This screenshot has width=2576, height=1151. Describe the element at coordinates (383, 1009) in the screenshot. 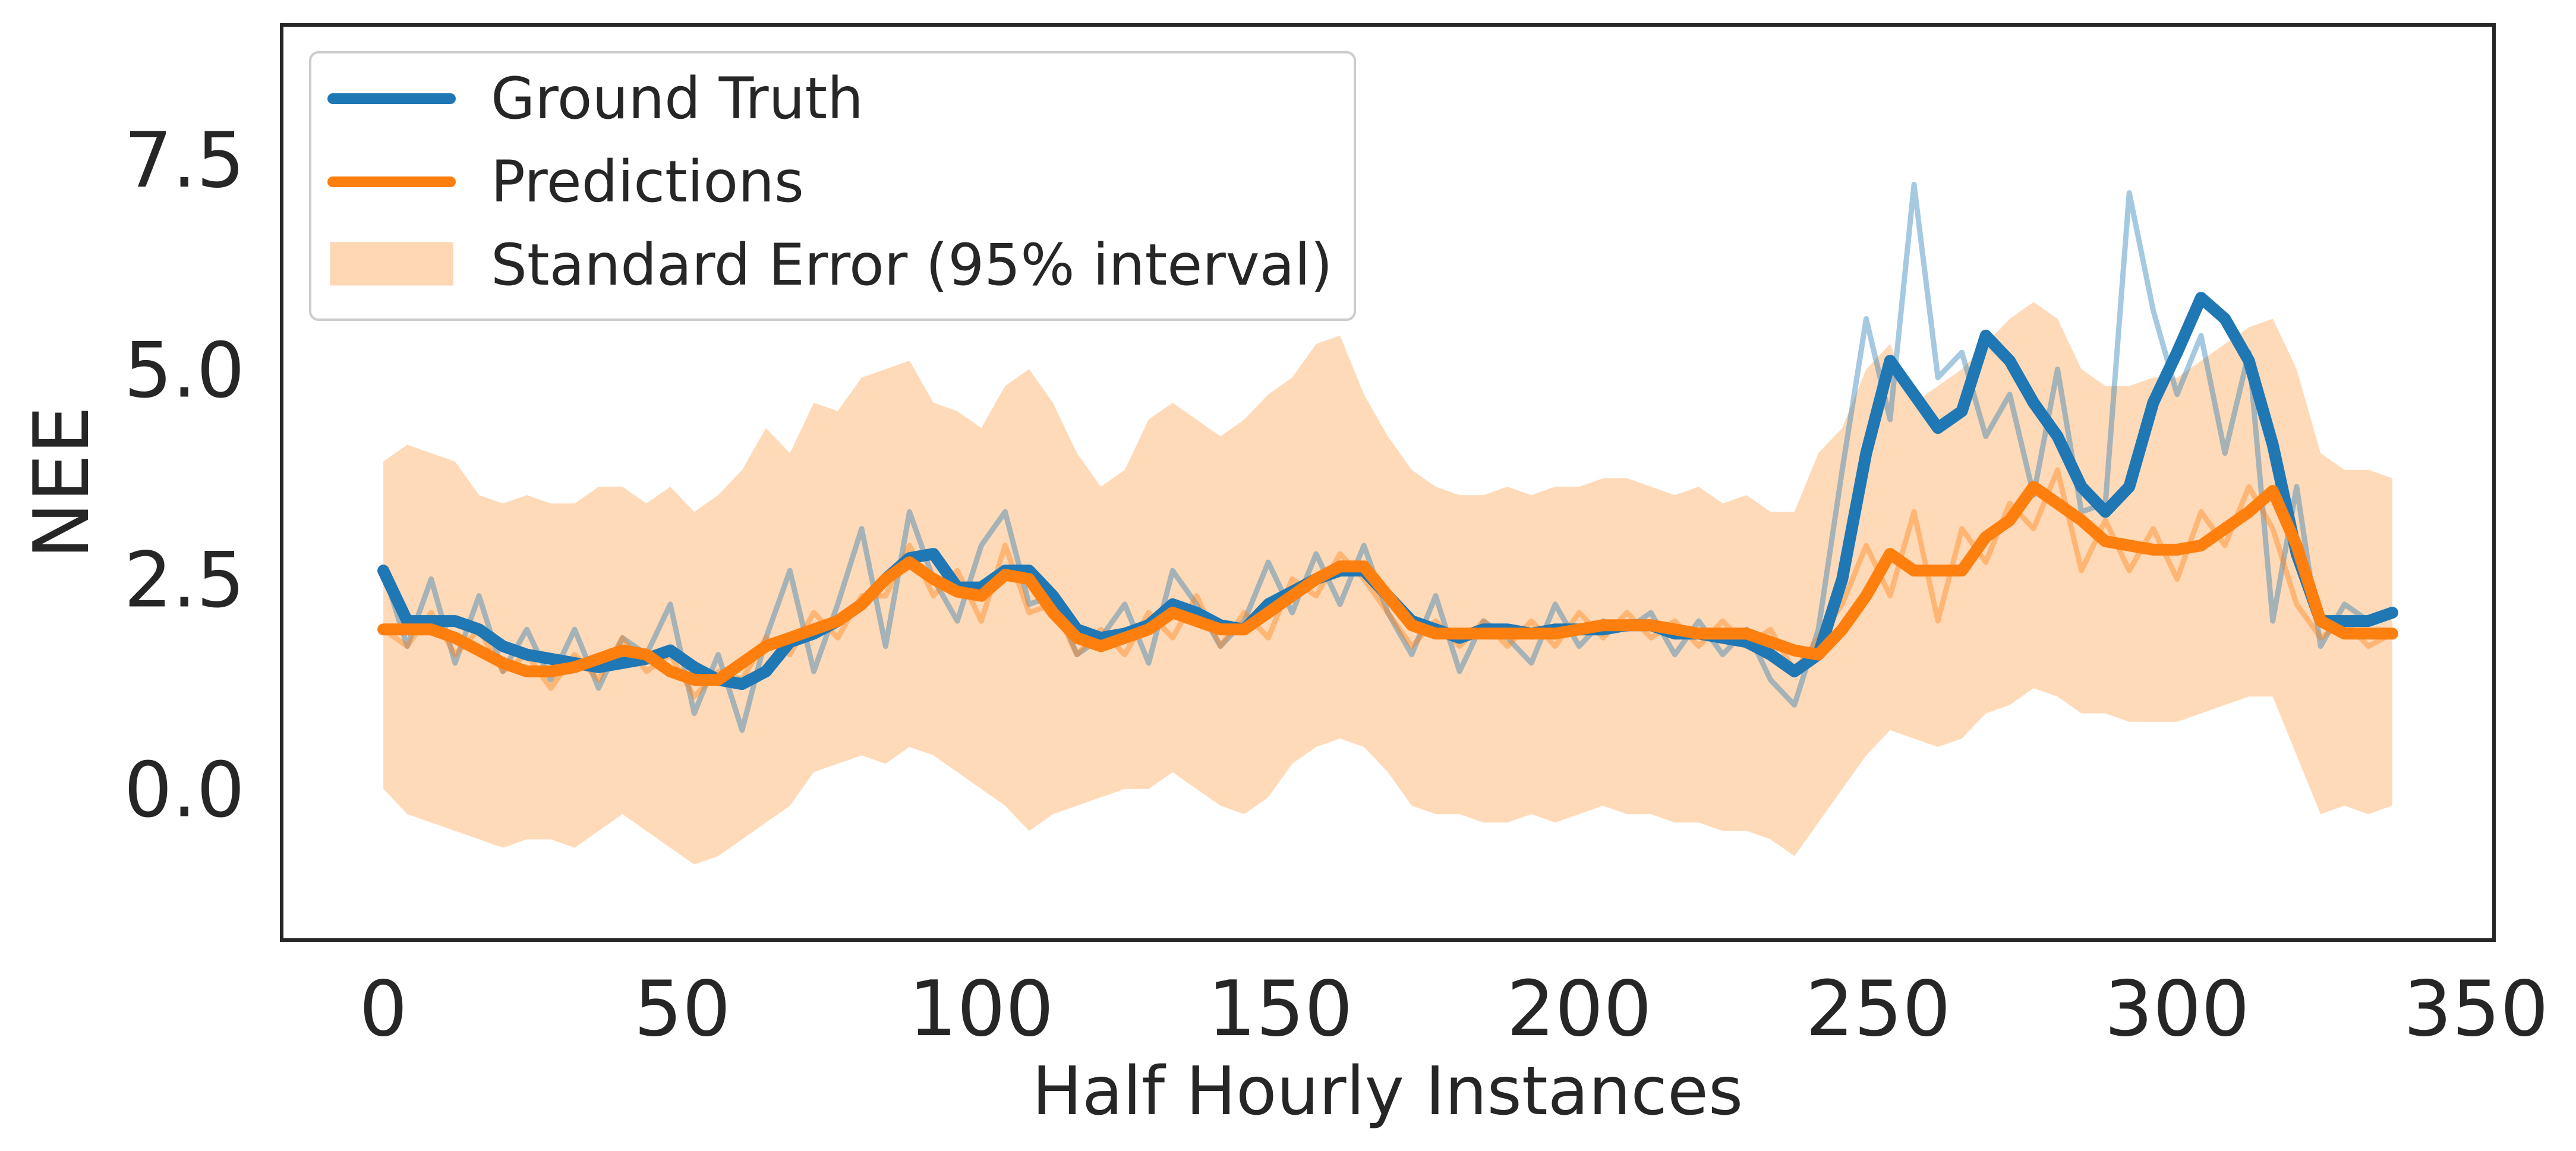

I see `x-tick-label: 0` at that location.